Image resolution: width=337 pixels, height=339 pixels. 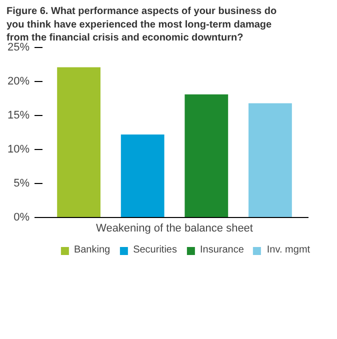 I want to click on y-tick-label: 0%, so click(x=22, y=218).